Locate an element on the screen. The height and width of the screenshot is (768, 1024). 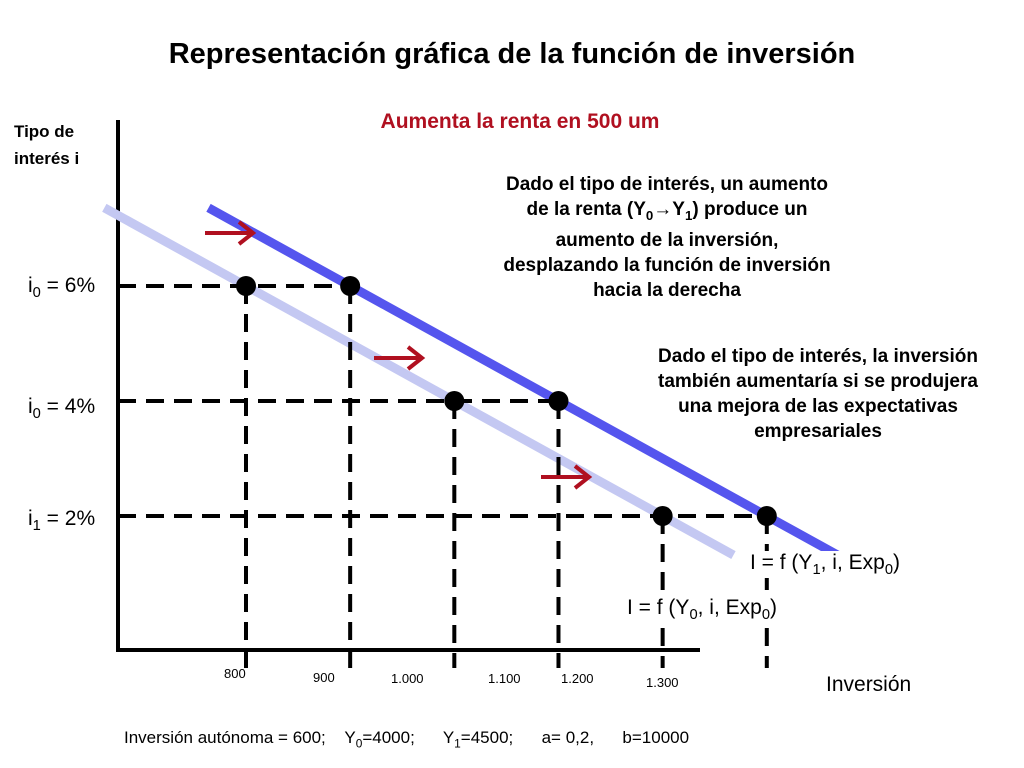
x-tick-label: 800 is located at coordinates (235, 673).